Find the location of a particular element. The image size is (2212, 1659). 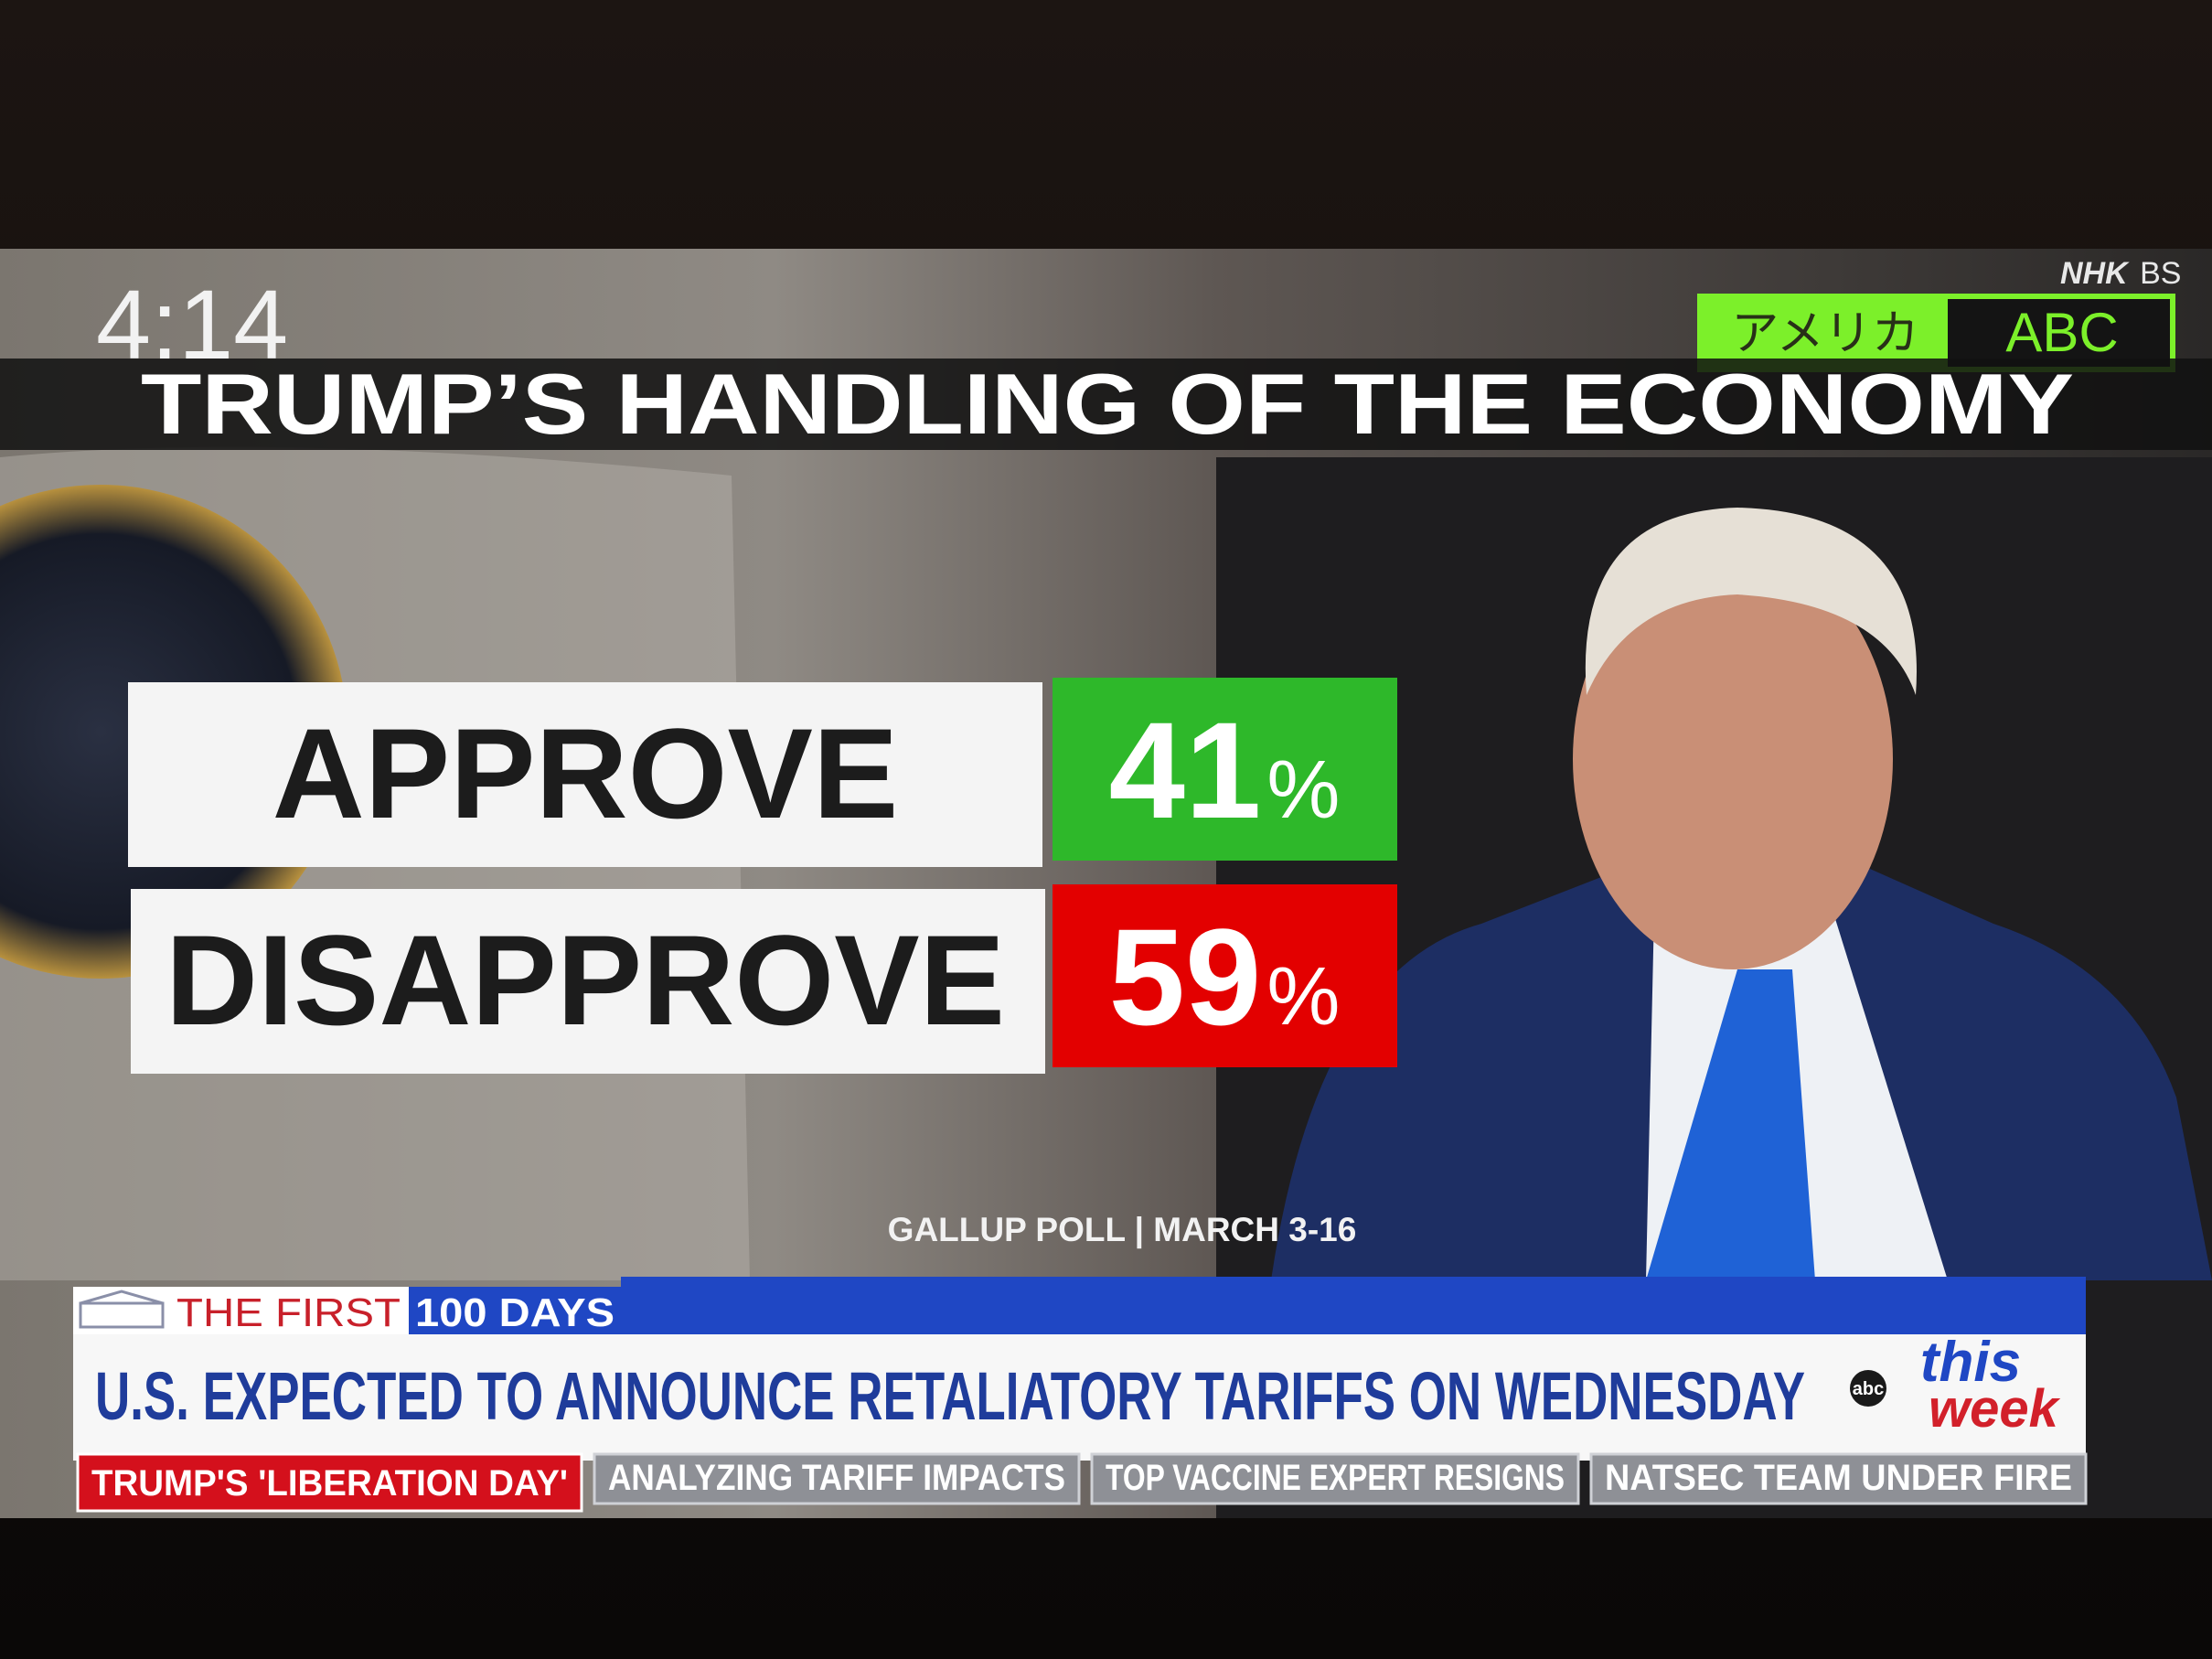

row-number: 59 is located at coordinates (1185, 977).